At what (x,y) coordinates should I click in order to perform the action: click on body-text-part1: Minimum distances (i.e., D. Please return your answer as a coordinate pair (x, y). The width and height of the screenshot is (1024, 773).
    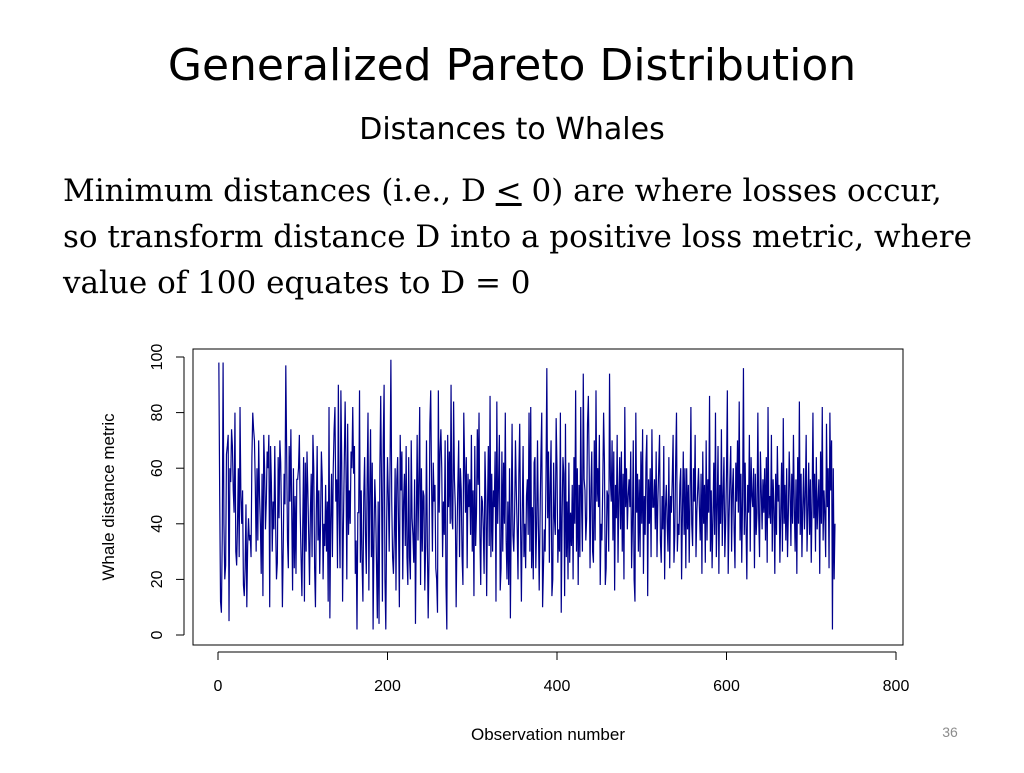
    Looking at the image, I should click on (279, 191).